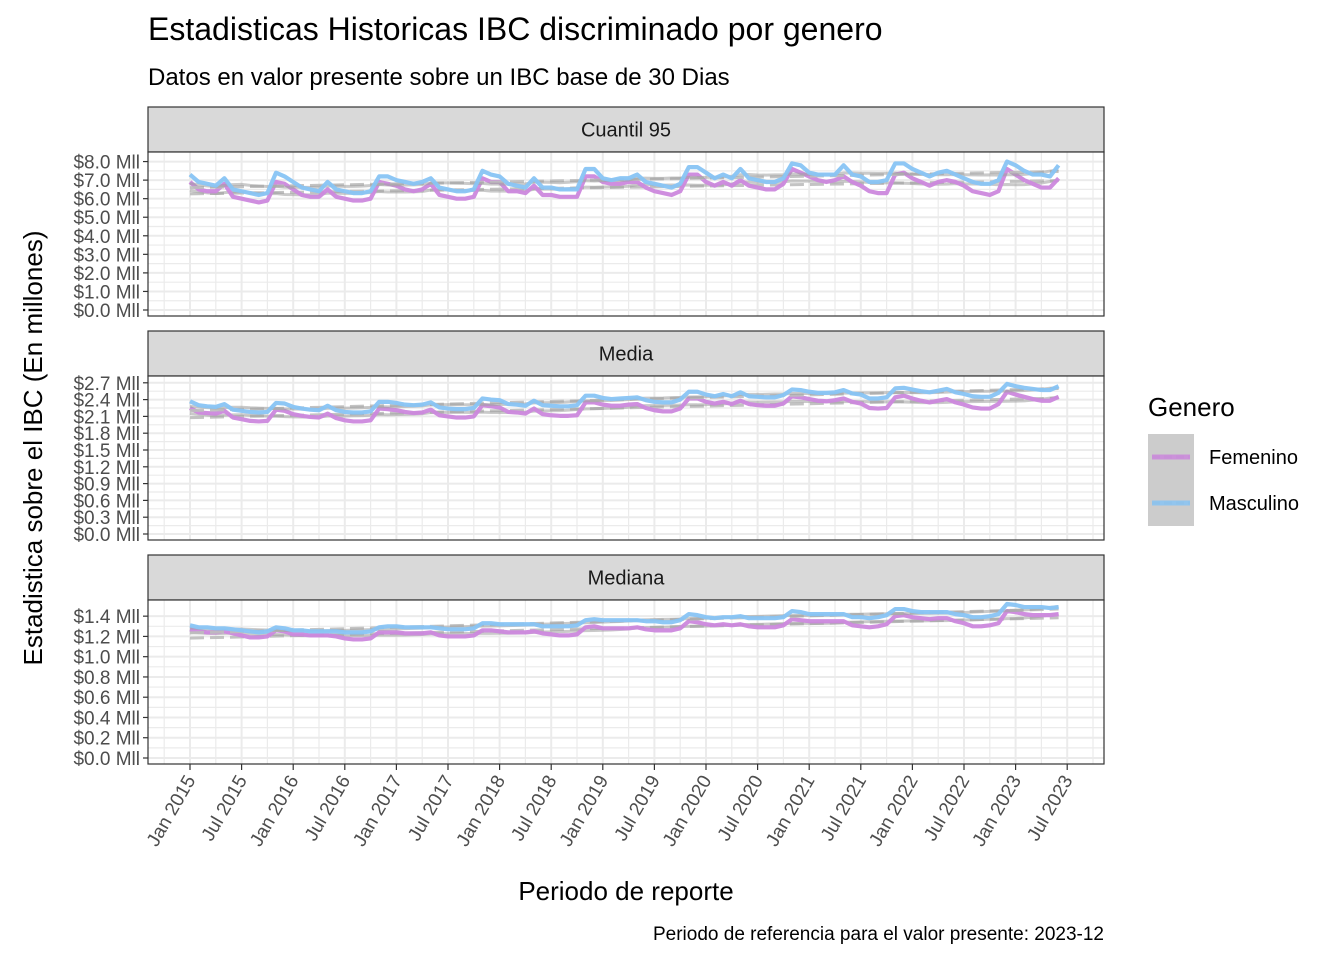 The width and height of the screenshot is (1344, 960). What do you see at coordinates (687, 811) in the screenshot?
I see `x-tick-label: Jan 2020` at bounding box center [687, 811].